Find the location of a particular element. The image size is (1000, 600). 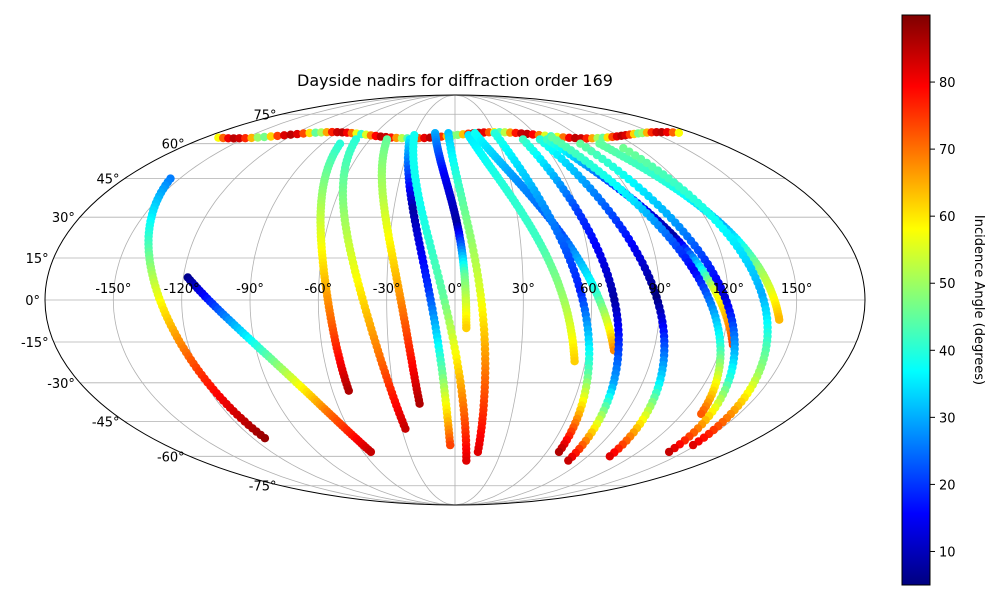

lon-tick-label: 90° is located at coordinates (659, 289).